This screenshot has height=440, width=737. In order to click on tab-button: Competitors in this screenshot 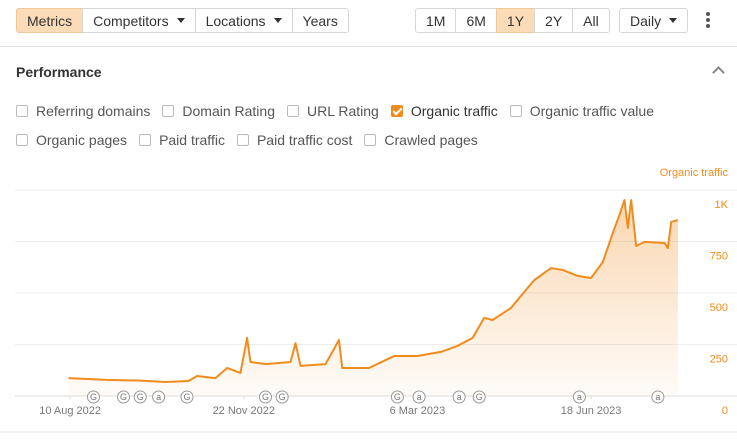, I will do `click(139, 20)`.